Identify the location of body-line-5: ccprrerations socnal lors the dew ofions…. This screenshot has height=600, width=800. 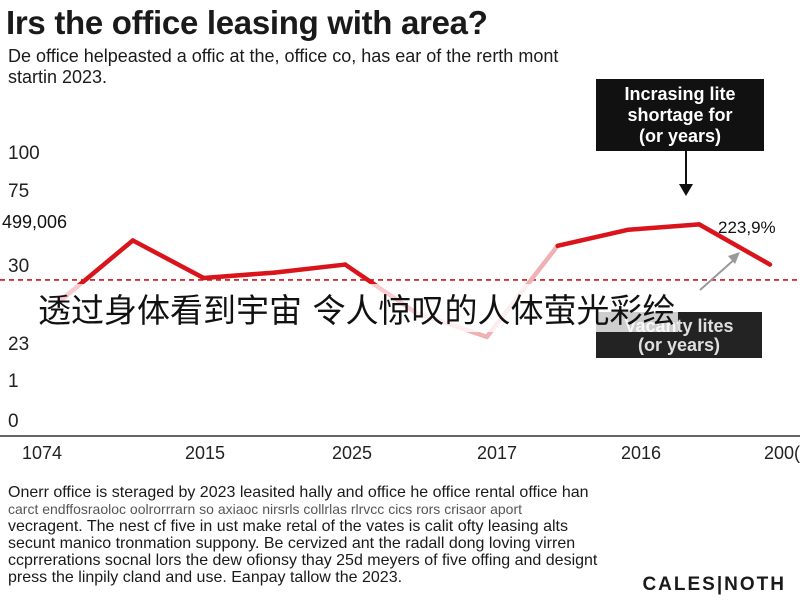
(303, 560).